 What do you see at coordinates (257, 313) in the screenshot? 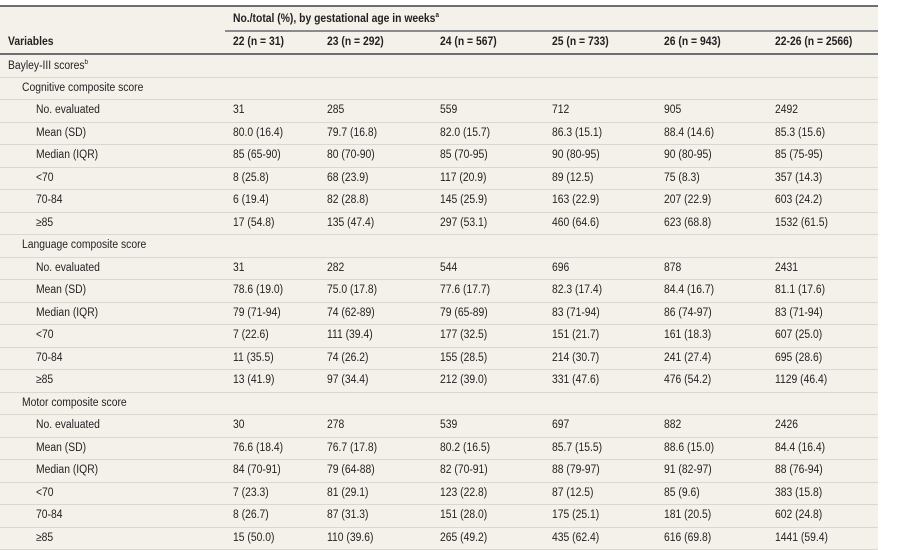
I see `cell-value: 79 (71-94)` at bounding box center [257, 313].